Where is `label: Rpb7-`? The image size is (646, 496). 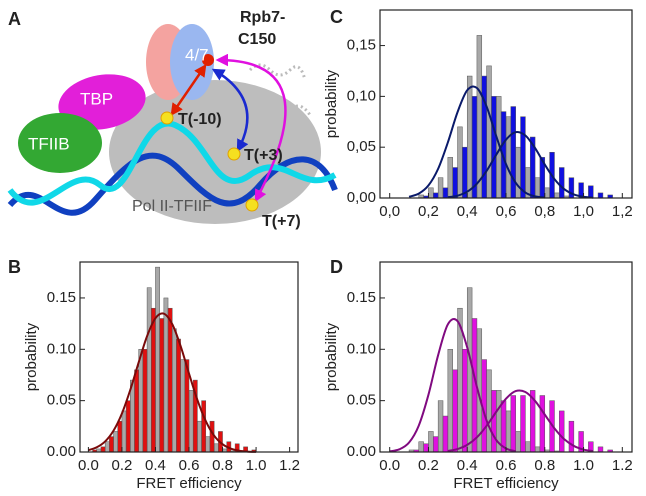 label: Rpb7- is located at coordinates (262, 17).